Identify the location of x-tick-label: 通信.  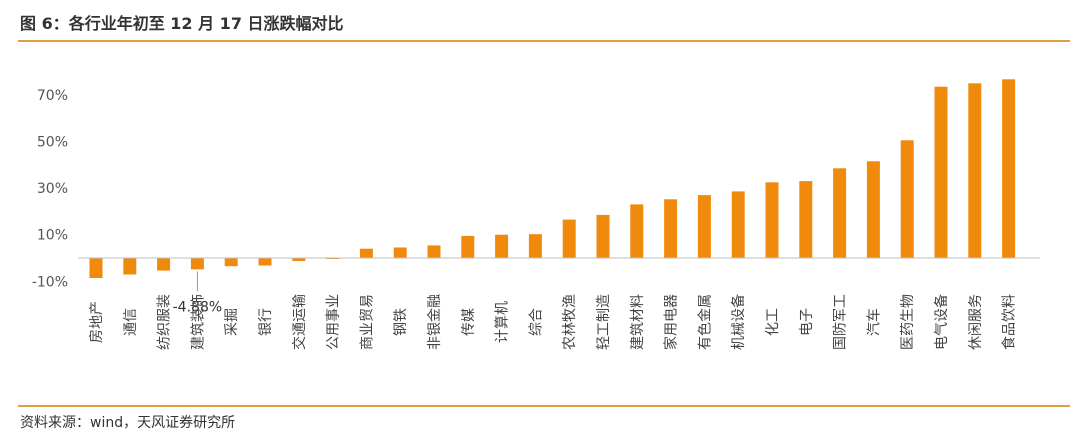
(131, 322).